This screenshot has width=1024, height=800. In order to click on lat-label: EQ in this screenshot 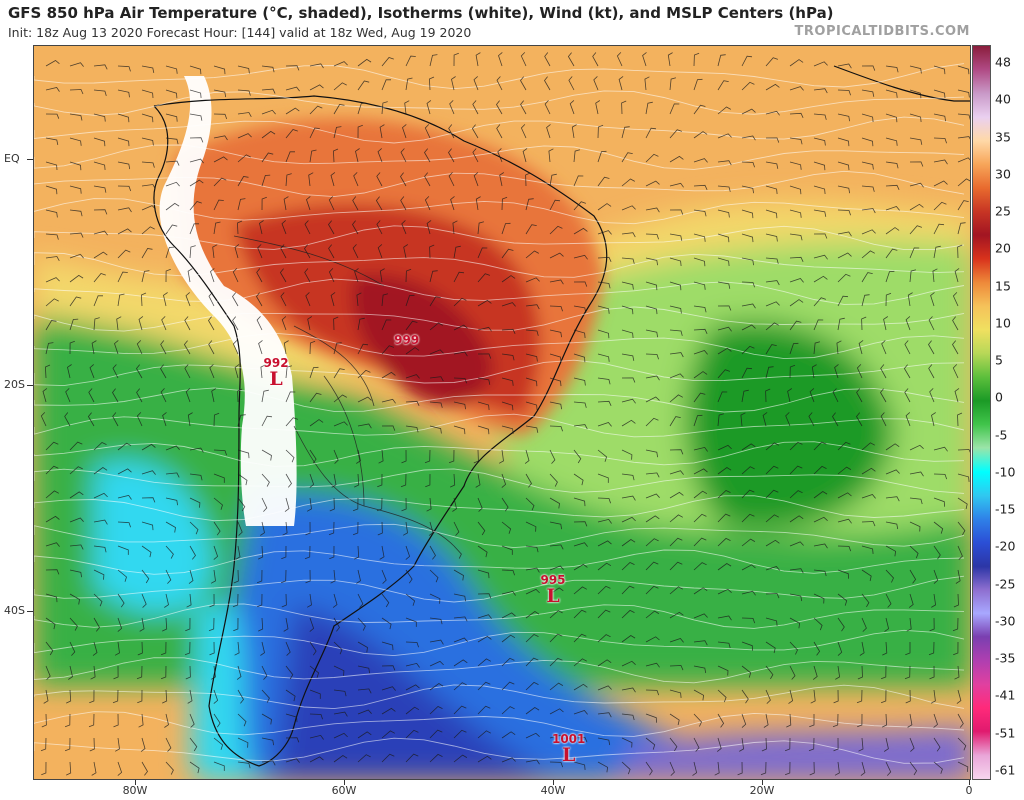, I will do `click(12, 158)`.